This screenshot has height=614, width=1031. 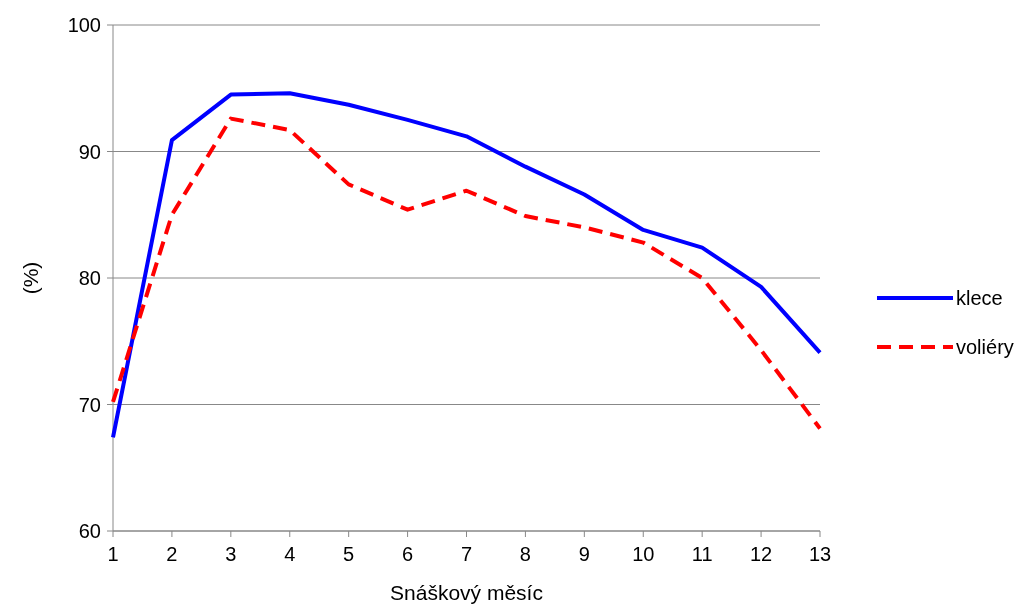 I want to click on x-tick-label: 10, so click(x=643, y=554).